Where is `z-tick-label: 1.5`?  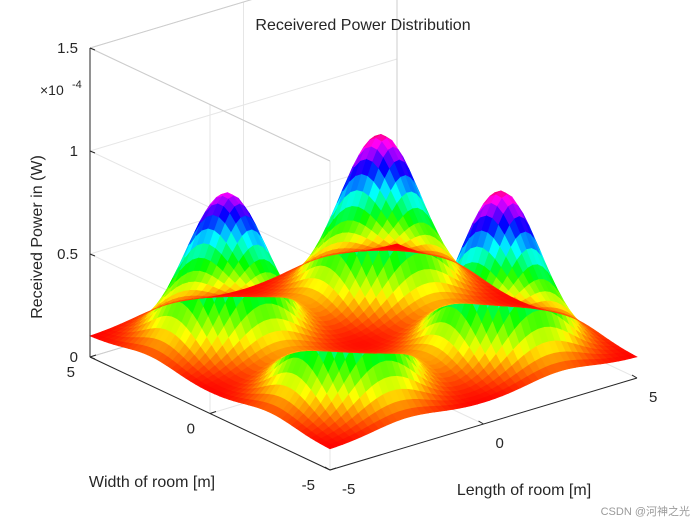 z-tick-label: 1.5 is located at coordinates (67, 48).